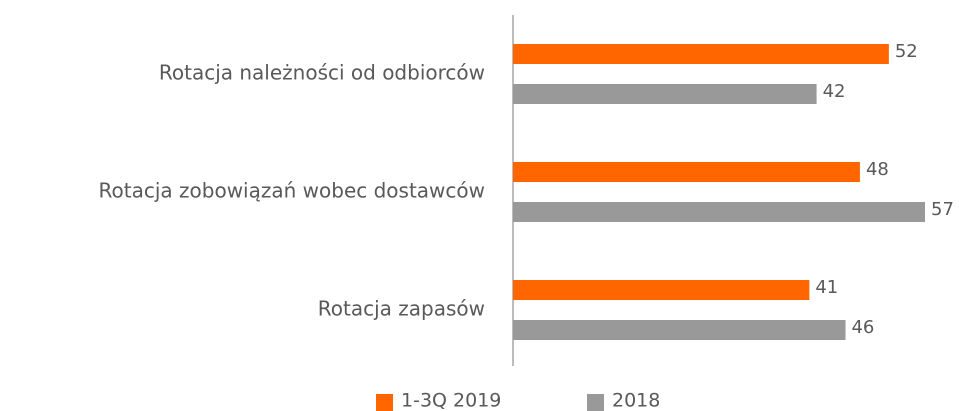 The image size is (959, 411). What do you see at coordinates (942, 209) in the screenshot?
I see `value-label: 57` at bounding box center [942, 209].